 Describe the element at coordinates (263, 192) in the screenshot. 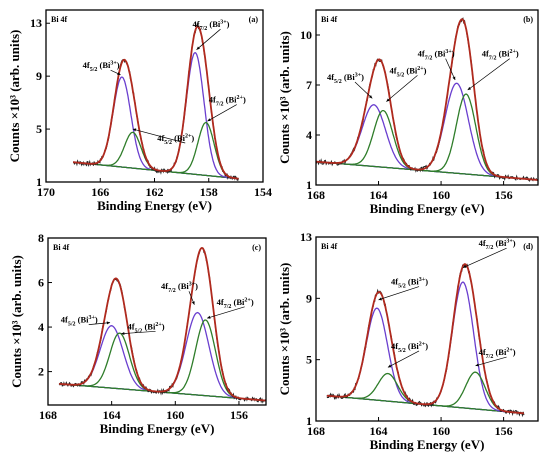

I see `x-tick-label: 154` at that location.